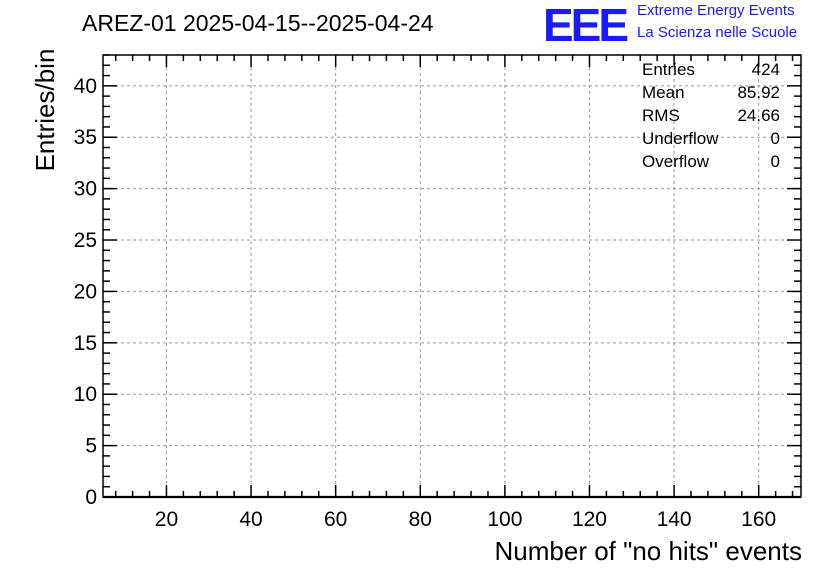  What do you see at coordinates (420, 519) in the screenshot?
I see `x-tick-label: 80` at bounding box center [420, 519].